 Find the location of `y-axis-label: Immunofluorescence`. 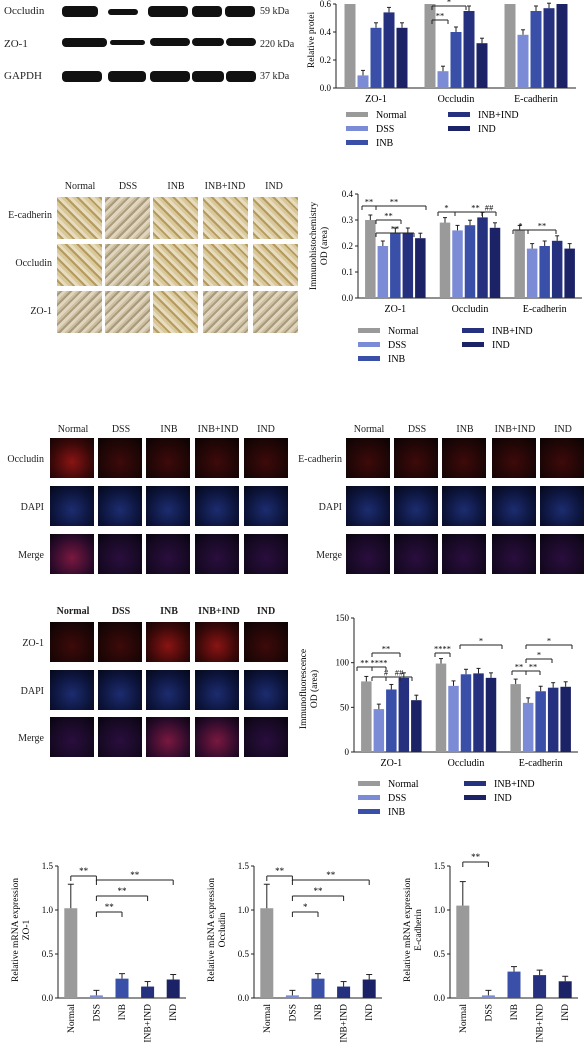

y-axis-label: Immunofluorescence is located at coordinates (303, 689).